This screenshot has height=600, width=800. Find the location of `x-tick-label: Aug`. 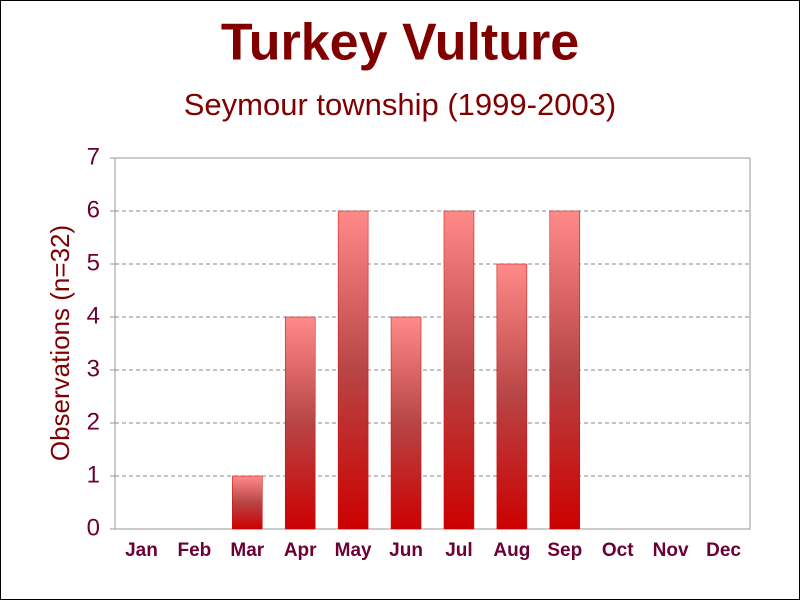

x-tick-label: Aug is located at coordinates (511, 550).